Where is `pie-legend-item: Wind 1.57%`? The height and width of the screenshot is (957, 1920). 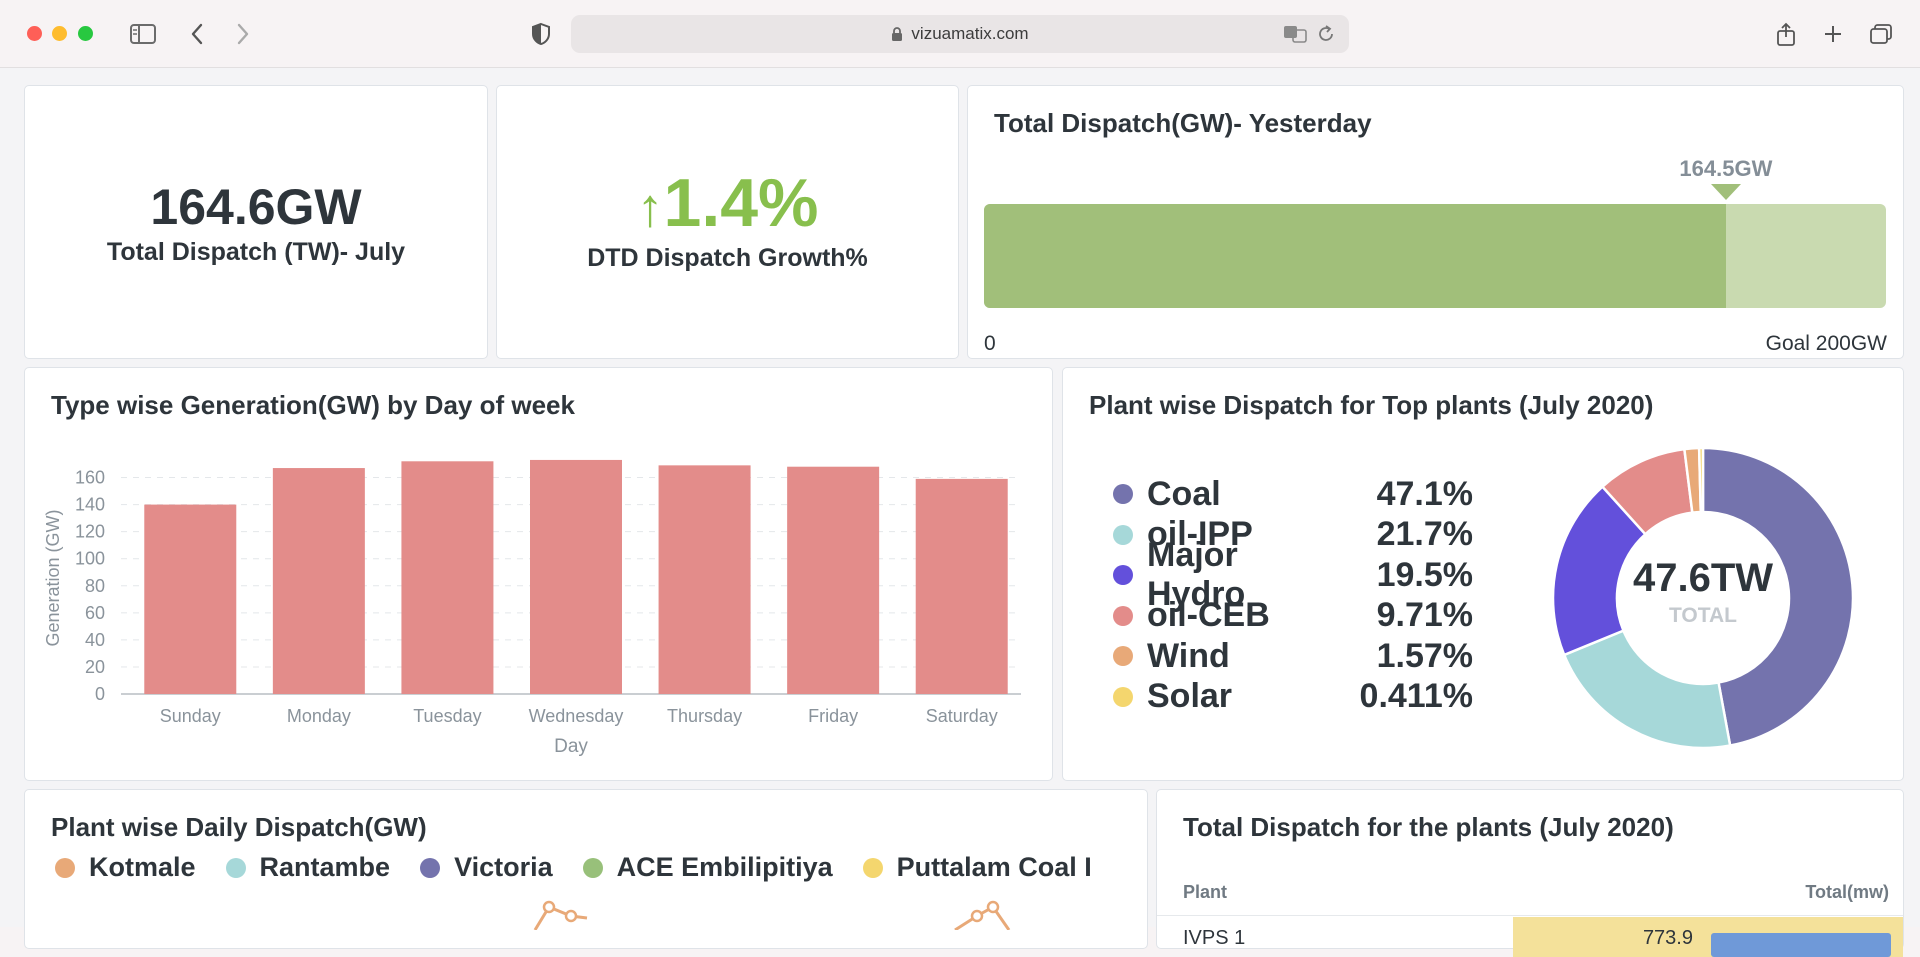 pie-legend-item: Wind 1.57% is located at coordinates (1293, 656).